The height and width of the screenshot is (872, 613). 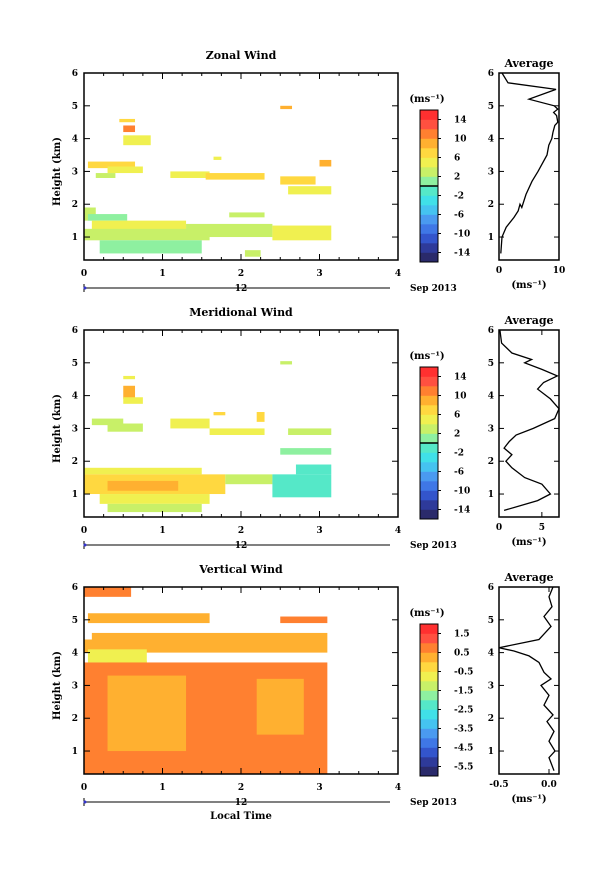 What do you see at coordinates (75, 686) in the screenshot?
I see `y-tick-label: 3` at bounding box center [75, 686].